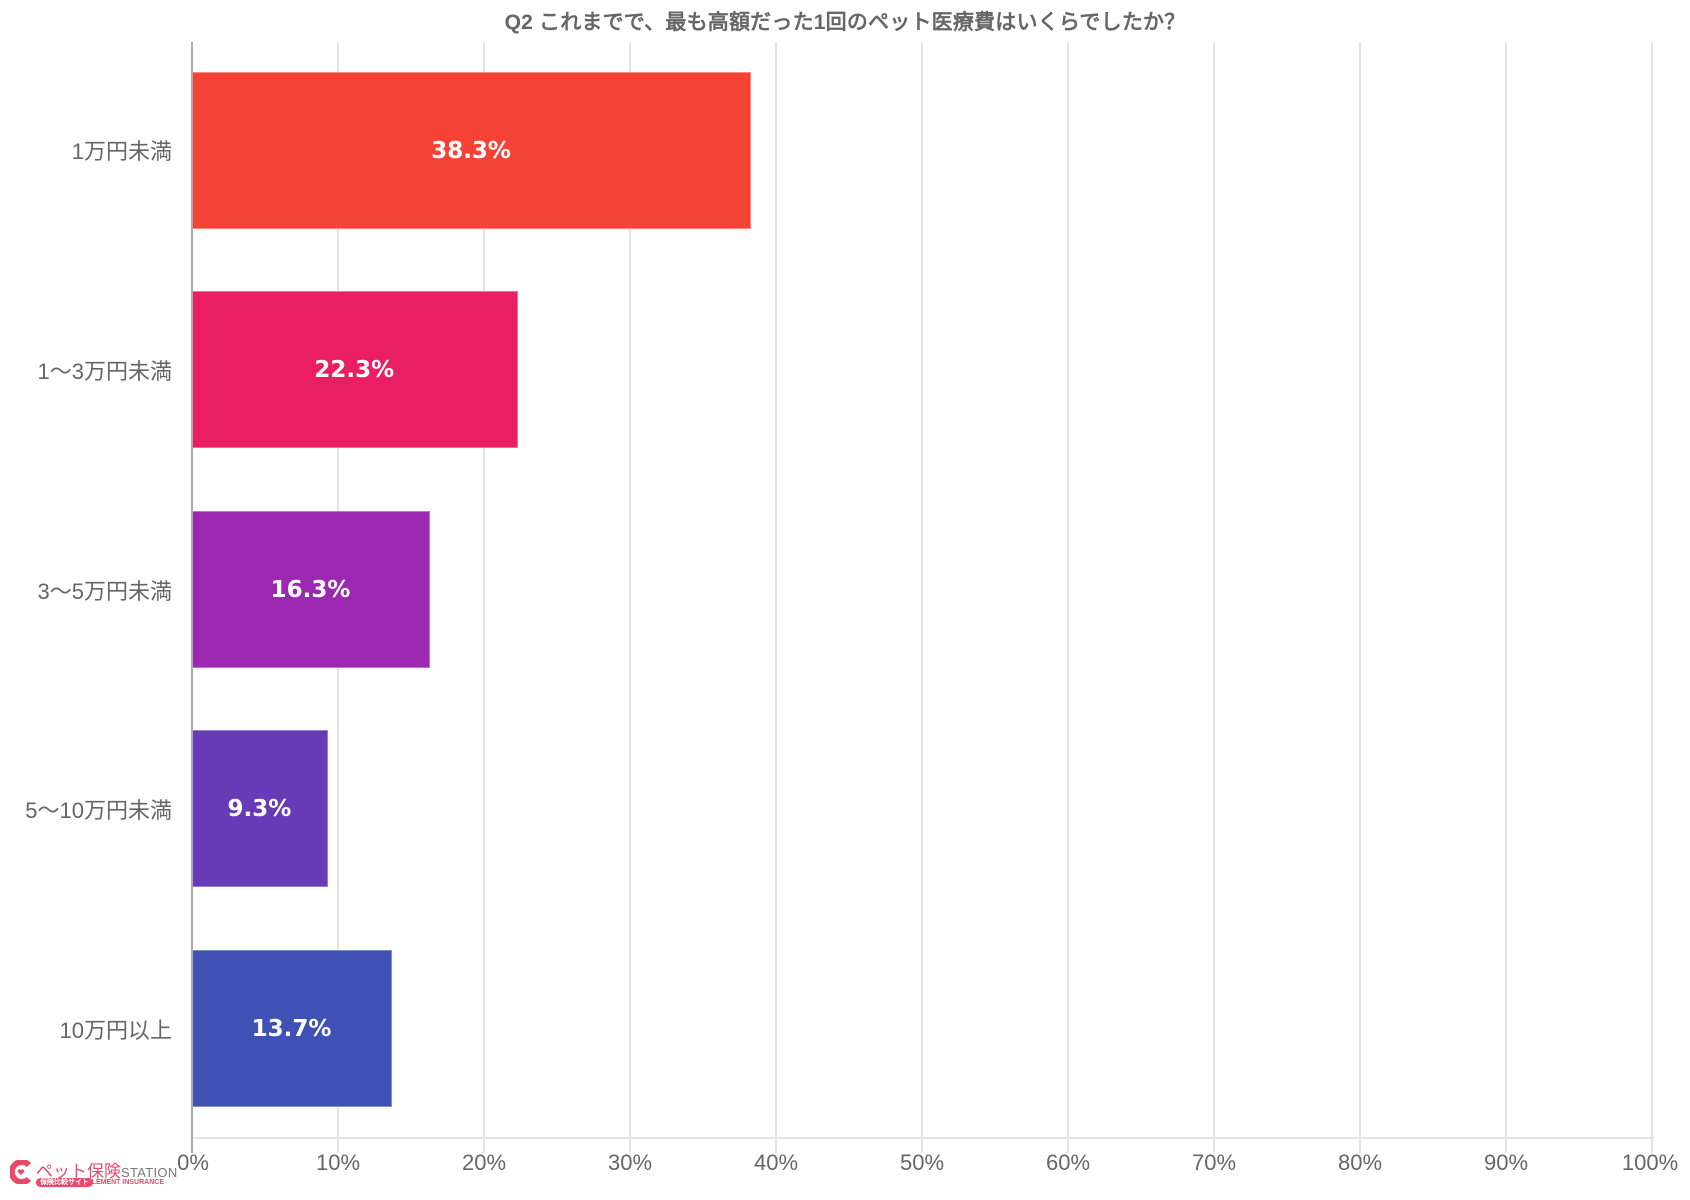  What do you see at coordinates (484, 1162) in the screenshot?
I see `x-tick-label: 20%` at bounding box center [484, 1162].